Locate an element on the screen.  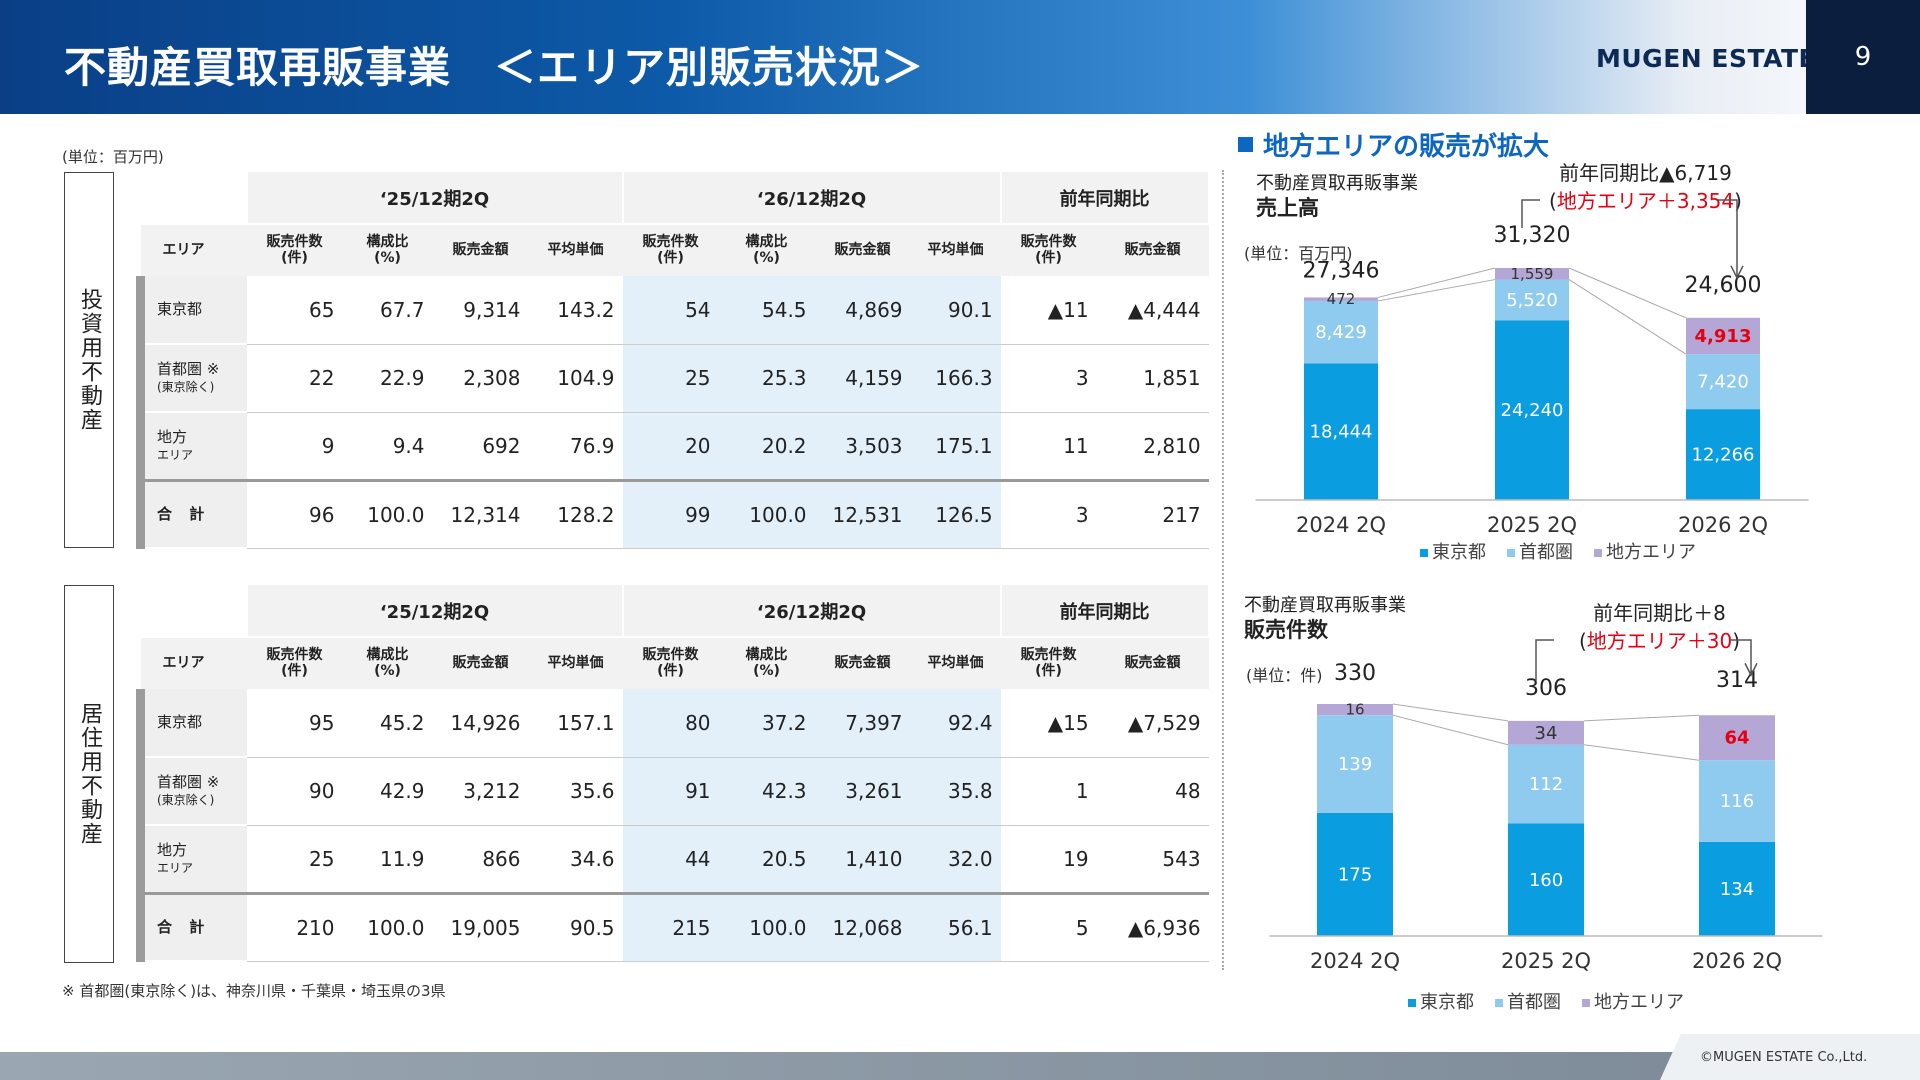
area-name: 合 計 is located at coordinates (184, 926).